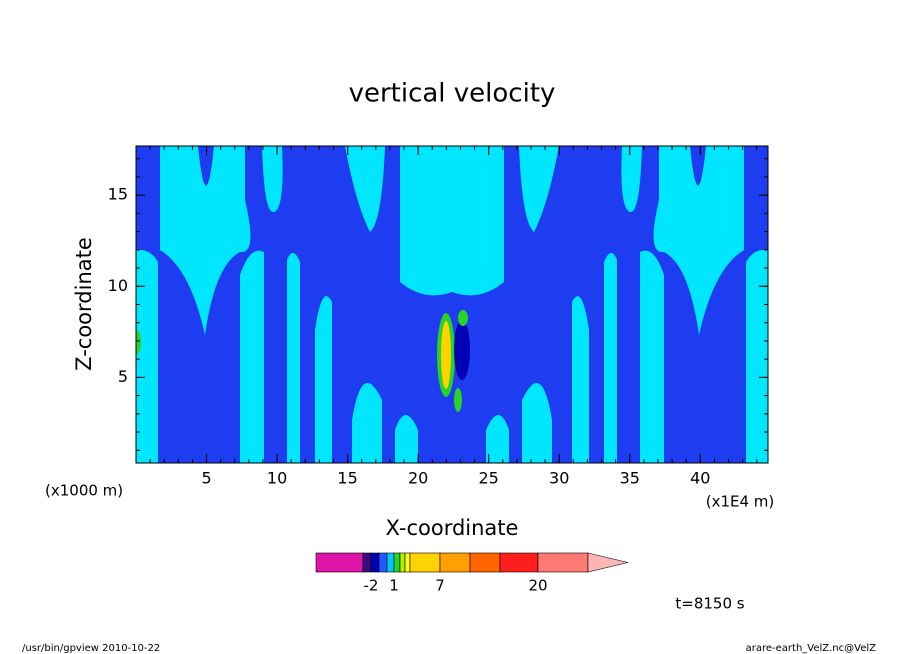 Image resolution: width=904 pixels, height=654 pixels. I want to click on colorbar-tick-label: 20, so click(537, 586).